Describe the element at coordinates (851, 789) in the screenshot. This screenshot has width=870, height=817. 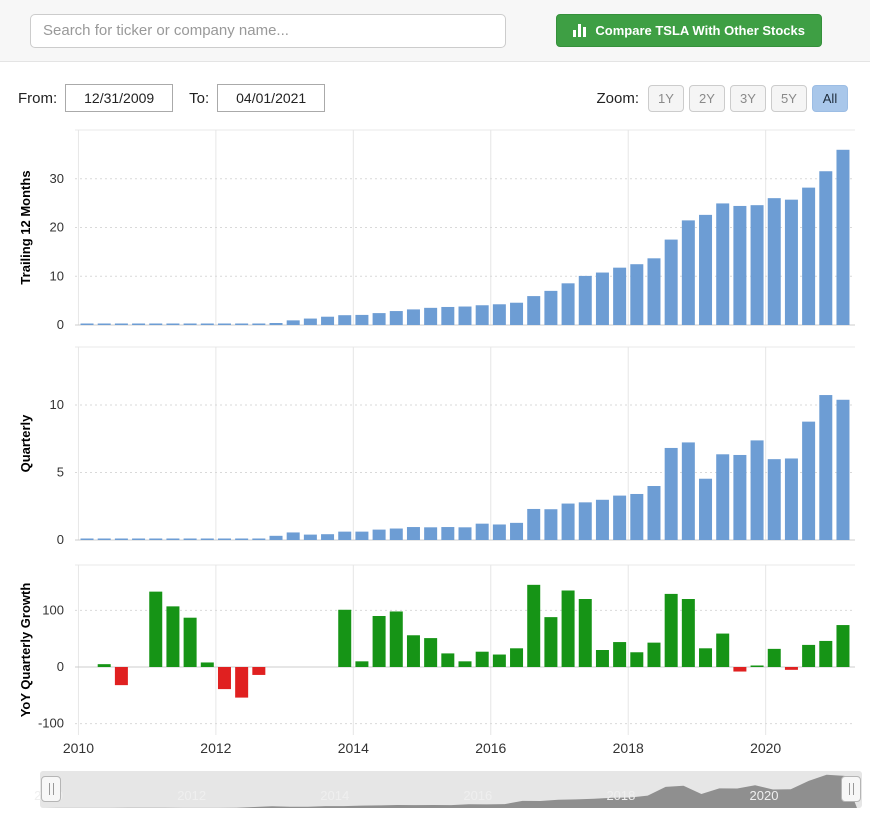
I see `navigator-right-handle` at that location.